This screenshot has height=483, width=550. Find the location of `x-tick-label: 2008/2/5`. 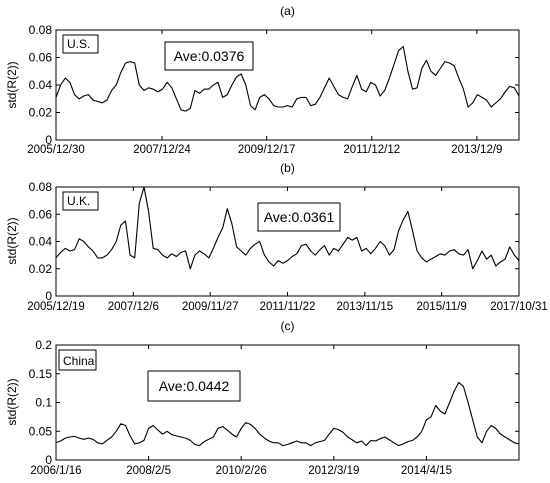

x-tick-label: 2008/2/5 is located at coordinates (148, 471).